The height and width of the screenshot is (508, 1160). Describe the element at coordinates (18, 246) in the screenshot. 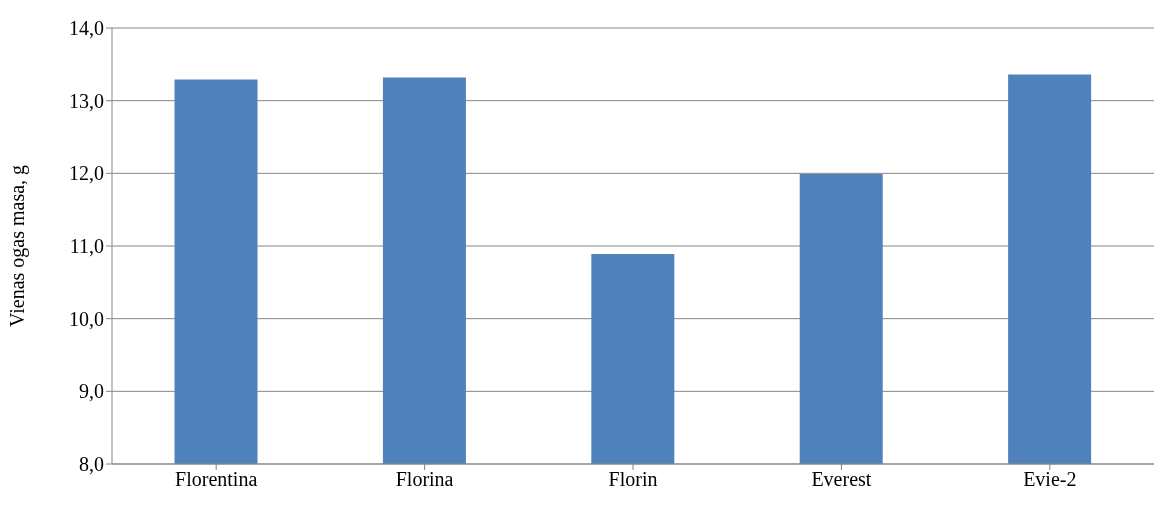

I see `y-axis-title: Vienas ogas masa, g` at that location.